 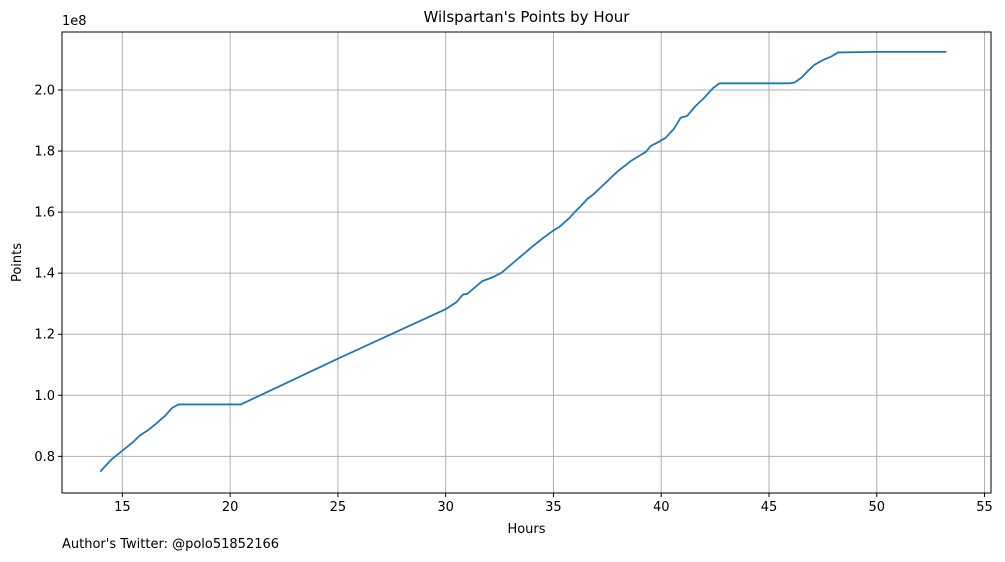 What do you see at coordinates (876, 507) in the screenshot?
I see `x-tick-label: 50` at bounding box center [876, 507].